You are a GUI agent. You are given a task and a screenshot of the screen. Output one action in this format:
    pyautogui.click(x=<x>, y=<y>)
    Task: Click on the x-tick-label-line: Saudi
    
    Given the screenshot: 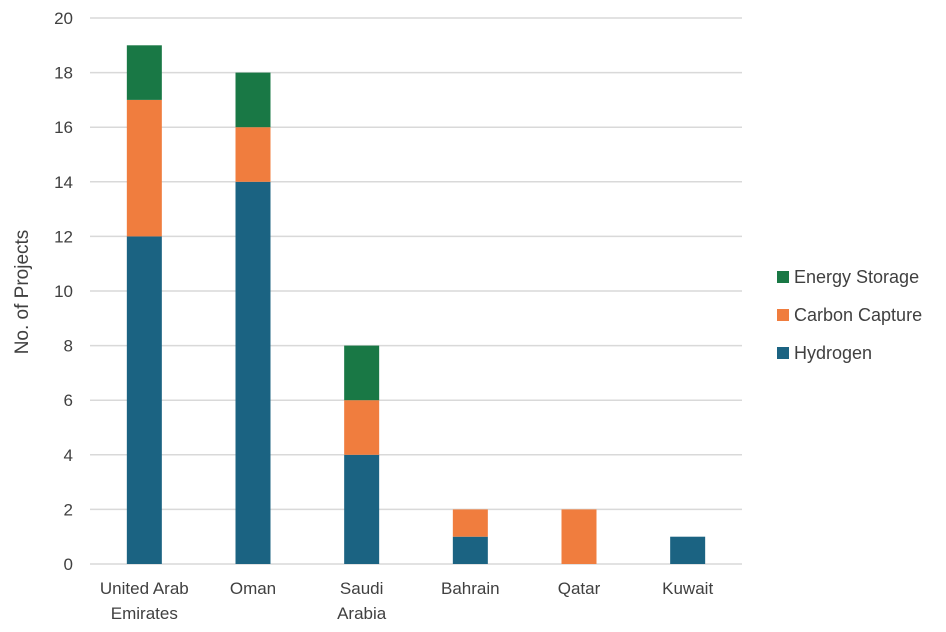 What is the action you would take?
    pyautogui.click(x=361, y=588)
    